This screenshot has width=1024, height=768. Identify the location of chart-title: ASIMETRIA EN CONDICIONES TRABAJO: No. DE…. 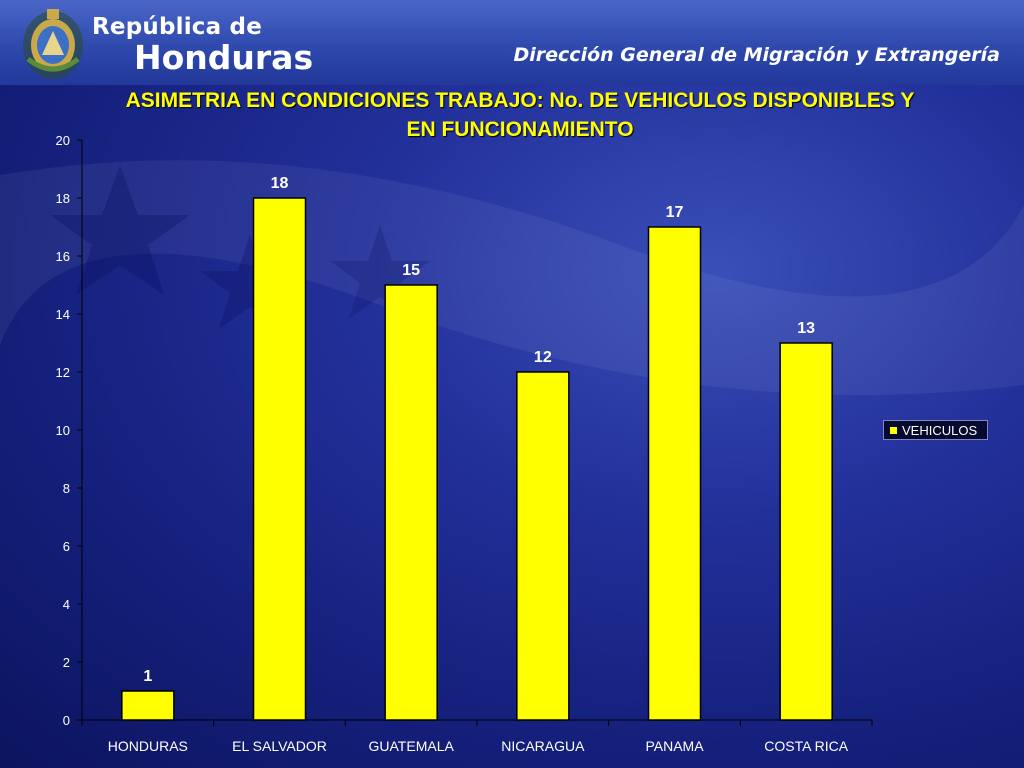
(520, 115).